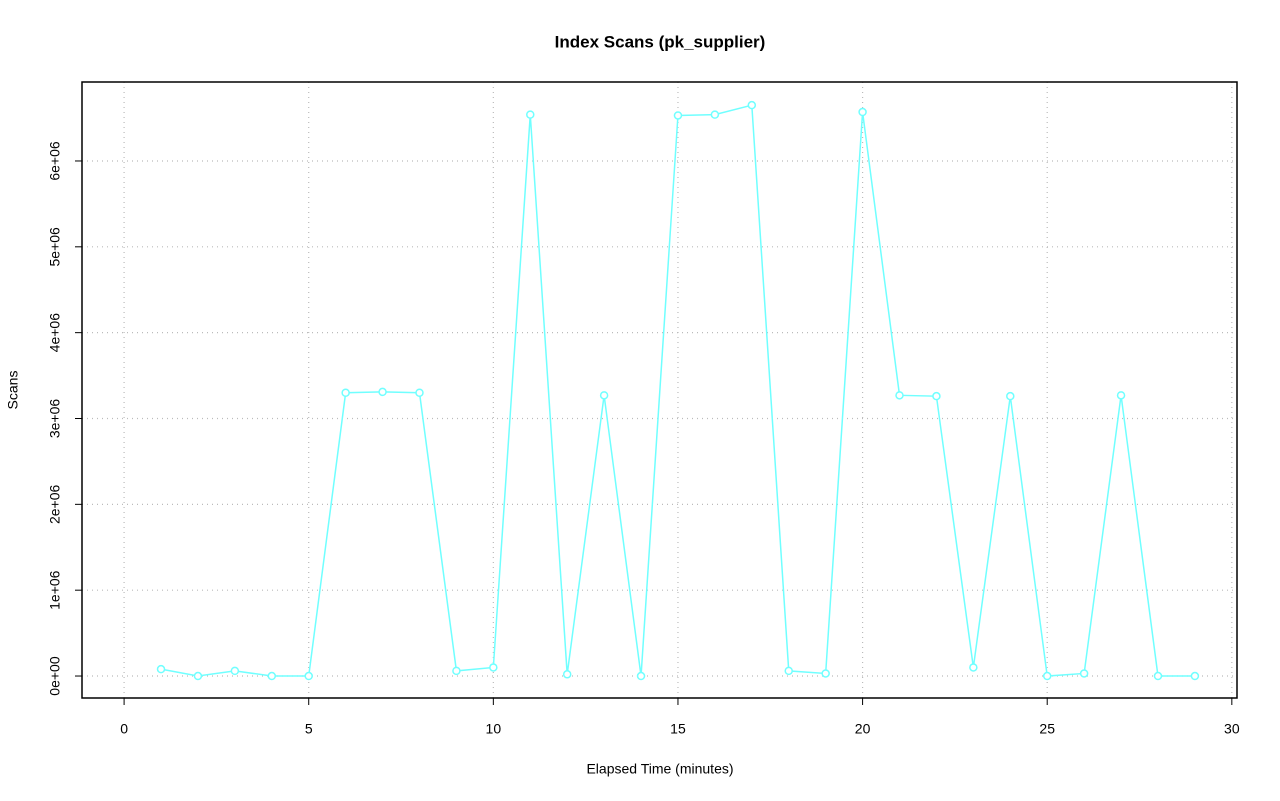  I want to click on y-tick-label: 4e+06, so click(55, 333).